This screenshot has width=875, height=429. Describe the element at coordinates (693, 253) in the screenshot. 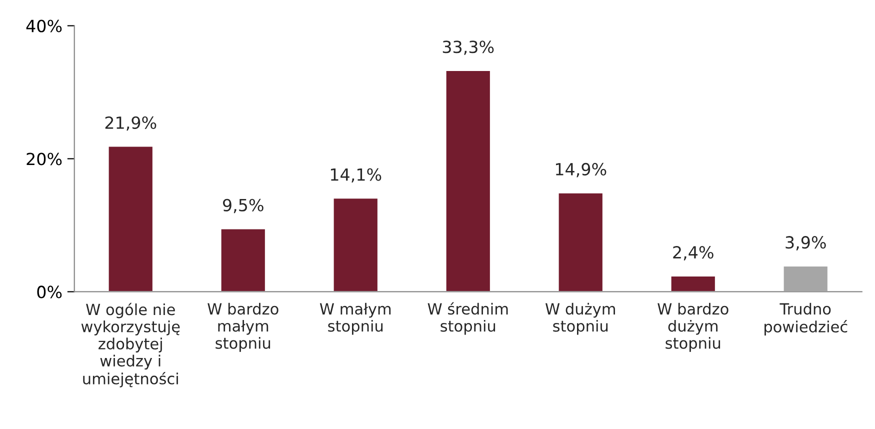

I see `data-label: 2,4%` at that location.